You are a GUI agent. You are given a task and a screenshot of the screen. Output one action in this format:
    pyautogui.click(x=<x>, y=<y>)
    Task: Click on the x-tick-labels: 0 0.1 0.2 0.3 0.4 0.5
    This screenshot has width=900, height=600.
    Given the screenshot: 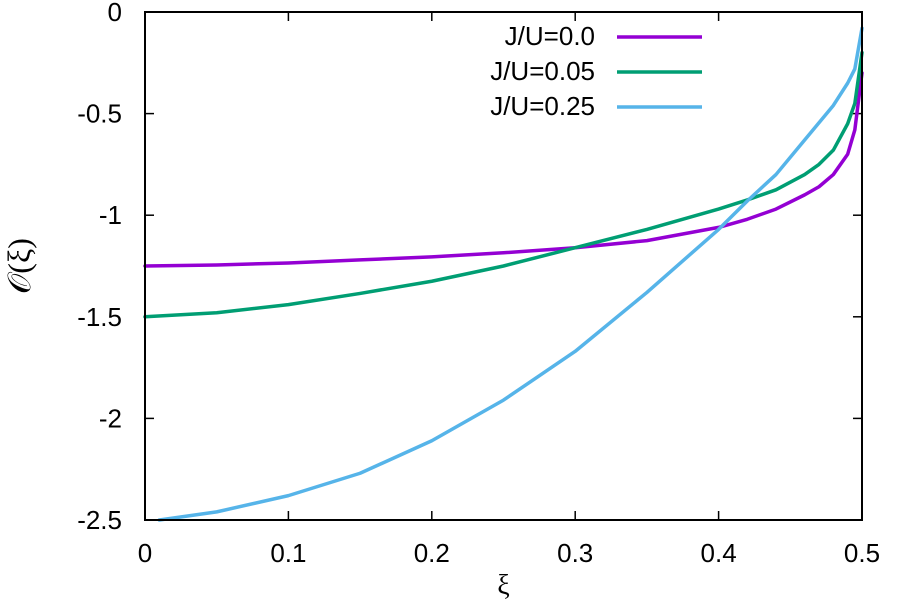 What is the action you would take?
    pyautogui.click(x=509, y=553)
    